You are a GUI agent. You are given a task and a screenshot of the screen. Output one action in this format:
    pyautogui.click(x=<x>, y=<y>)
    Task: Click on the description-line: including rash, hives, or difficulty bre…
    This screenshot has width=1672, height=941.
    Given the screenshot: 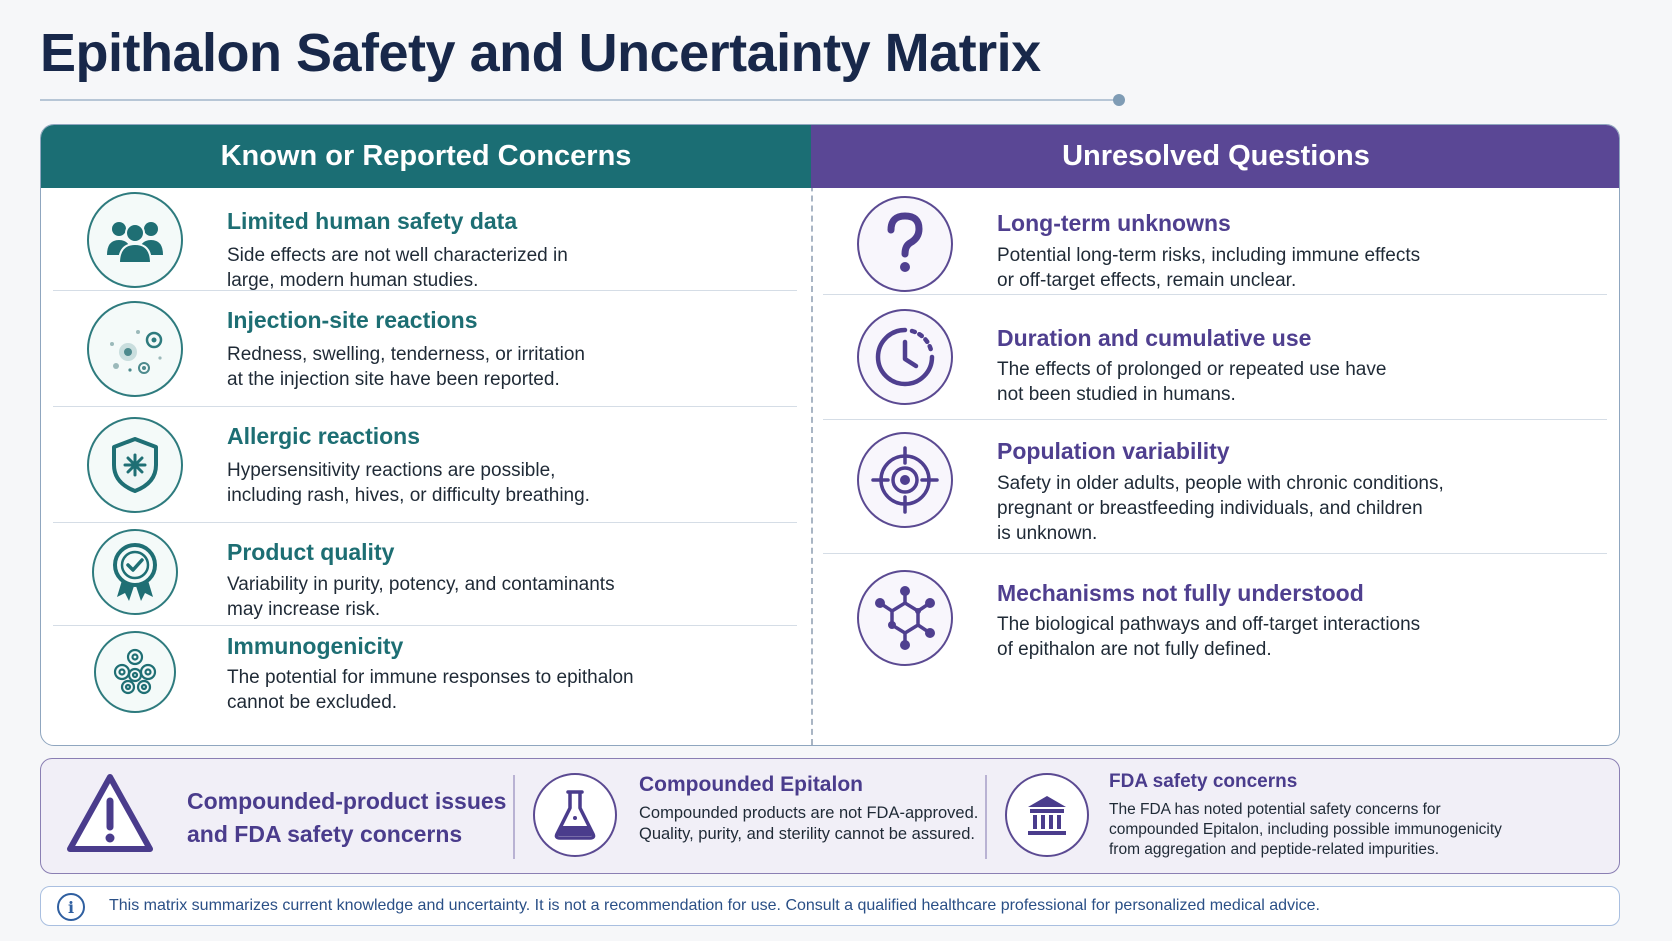 What is the action you would take?
    pyautogui.click(x=408, y=495)
    